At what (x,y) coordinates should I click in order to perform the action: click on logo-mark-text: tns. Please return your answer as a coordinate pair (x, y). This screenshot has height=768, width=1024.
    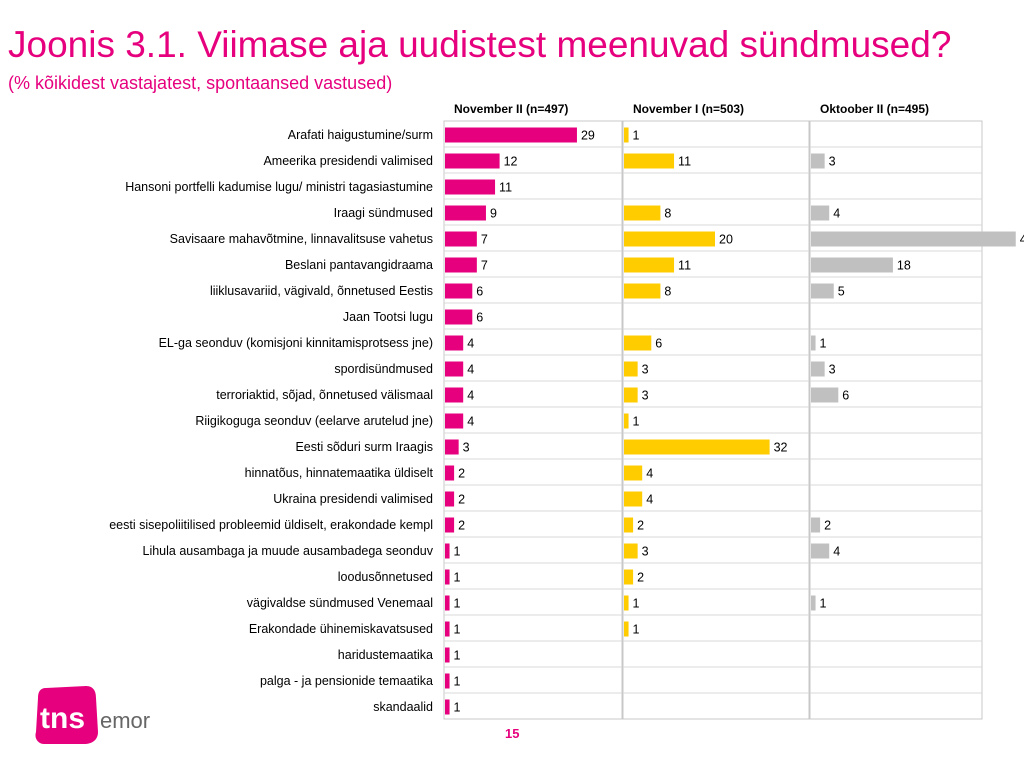
    Looking at the image, I should click on (62, 718).